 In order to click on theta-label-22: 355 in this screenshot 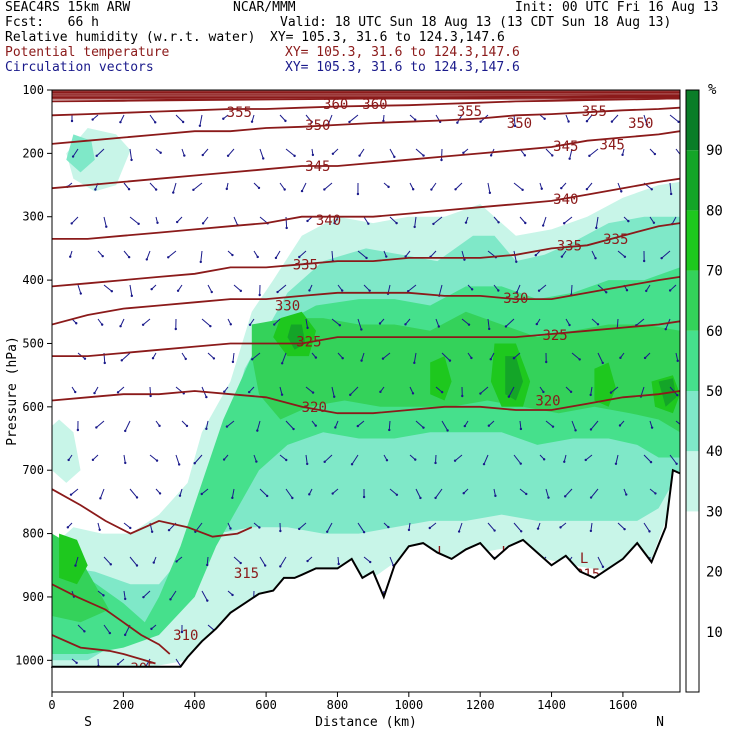, I will do `click(594, 112)`.